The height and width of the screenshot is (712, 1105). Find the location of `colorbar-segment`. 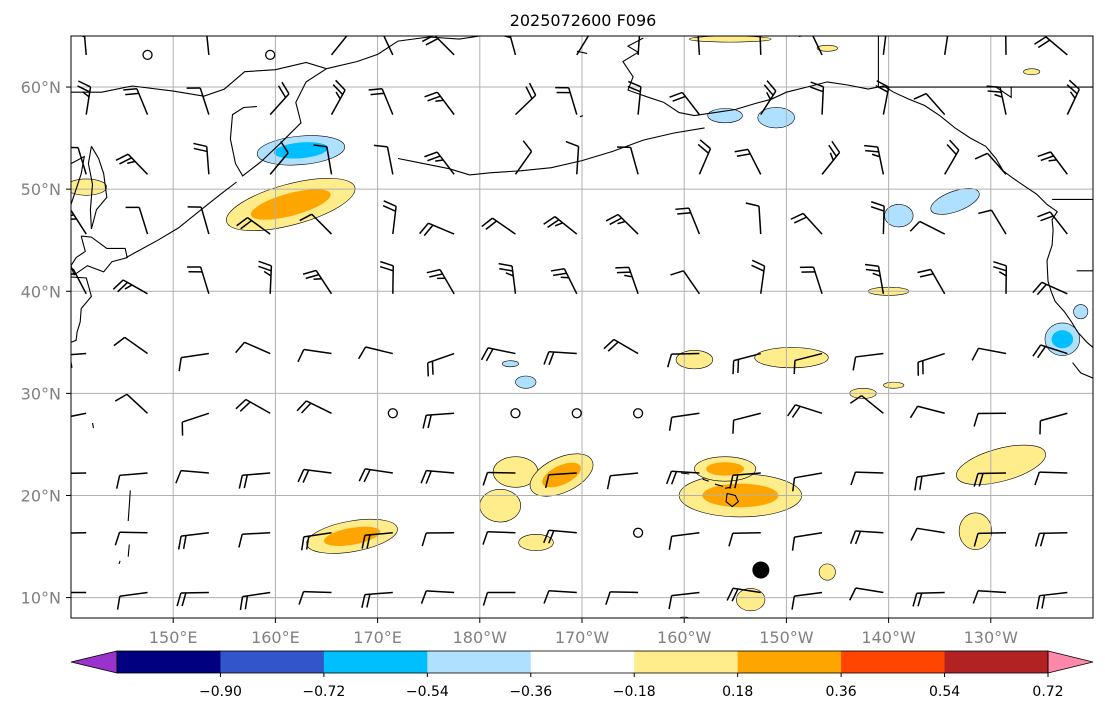

colorbar-segment is located at coordinates (893, 662).